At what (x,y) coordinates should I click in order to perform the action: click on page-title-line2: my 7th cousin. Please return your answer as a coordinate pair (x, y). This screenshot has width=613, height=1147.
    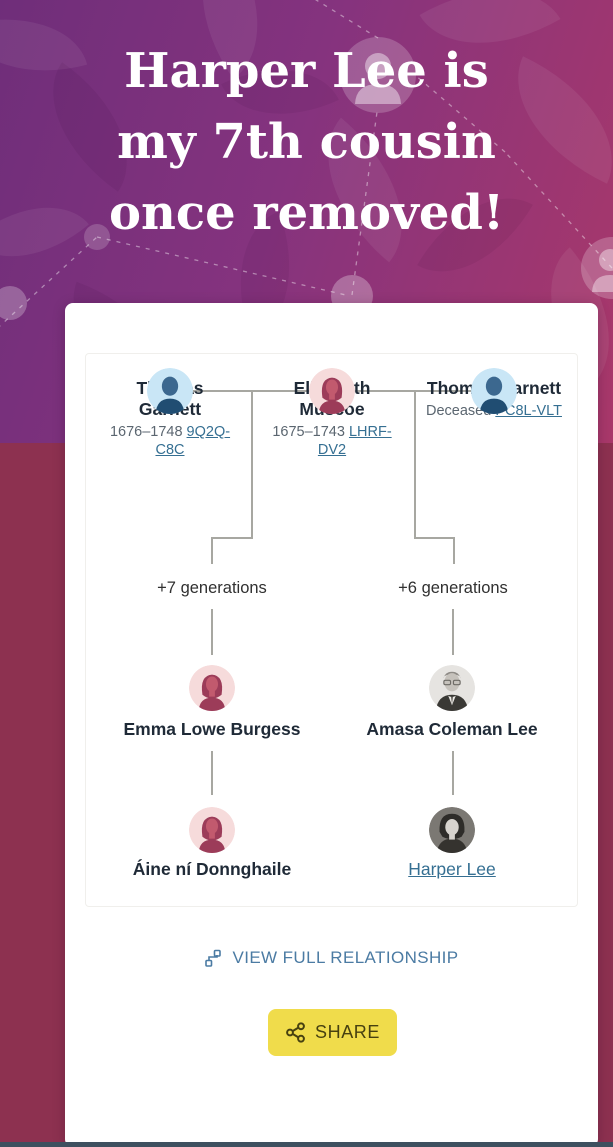
    Looking at the image, I should click on (306, 142).